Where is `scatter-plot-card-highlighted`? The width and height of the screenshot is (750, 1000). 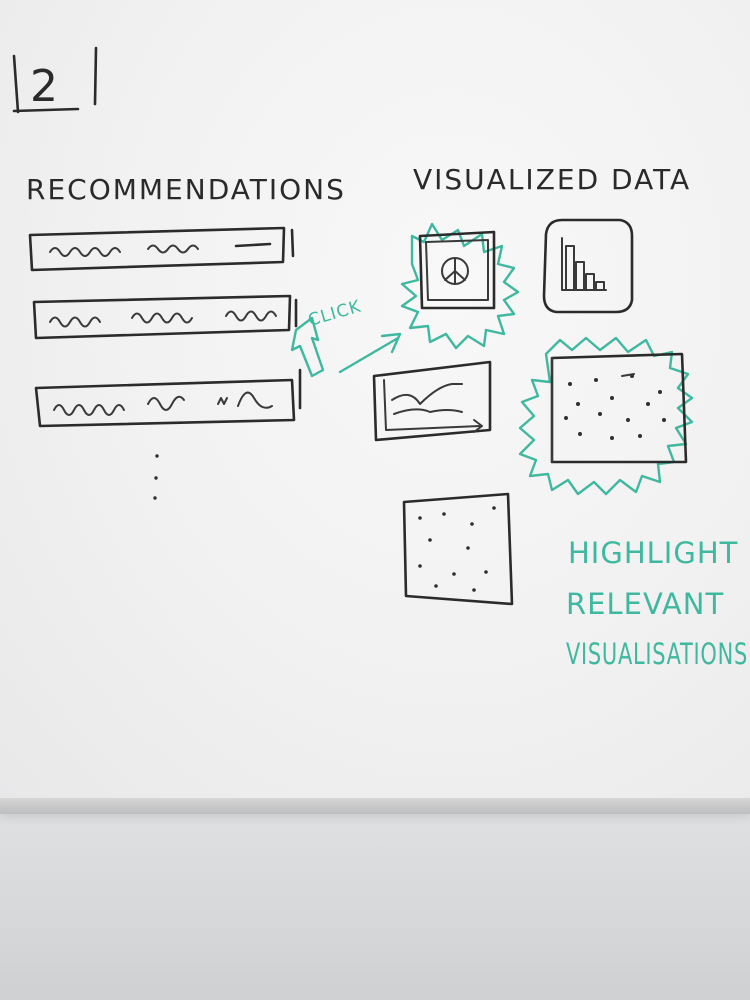 scatter-plot-card-highlighted is located at coordinates (606, 416).